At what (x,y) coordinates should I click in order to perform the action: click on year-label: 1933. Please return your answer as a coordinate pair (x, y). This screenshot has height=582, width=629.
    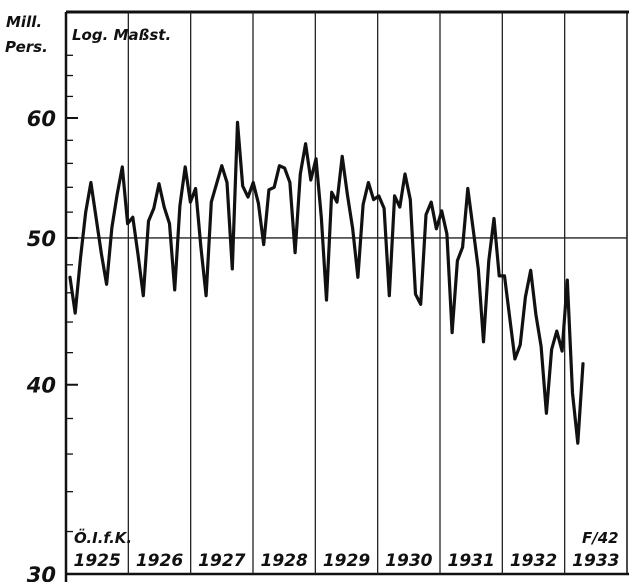
    Looking at the image, I should click on (595, 561).